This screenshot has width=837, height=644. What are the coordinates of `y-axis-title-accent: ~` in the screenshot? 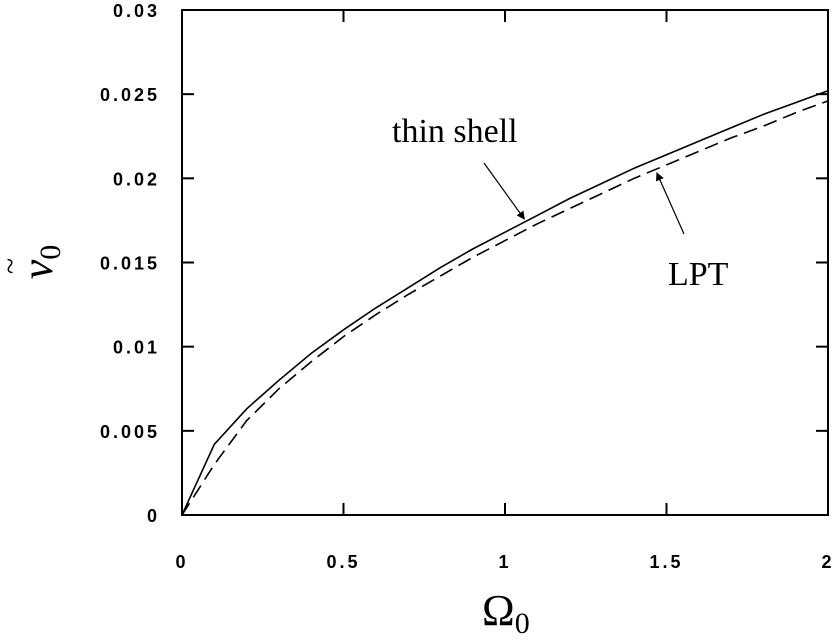 It's located at (13, 266).